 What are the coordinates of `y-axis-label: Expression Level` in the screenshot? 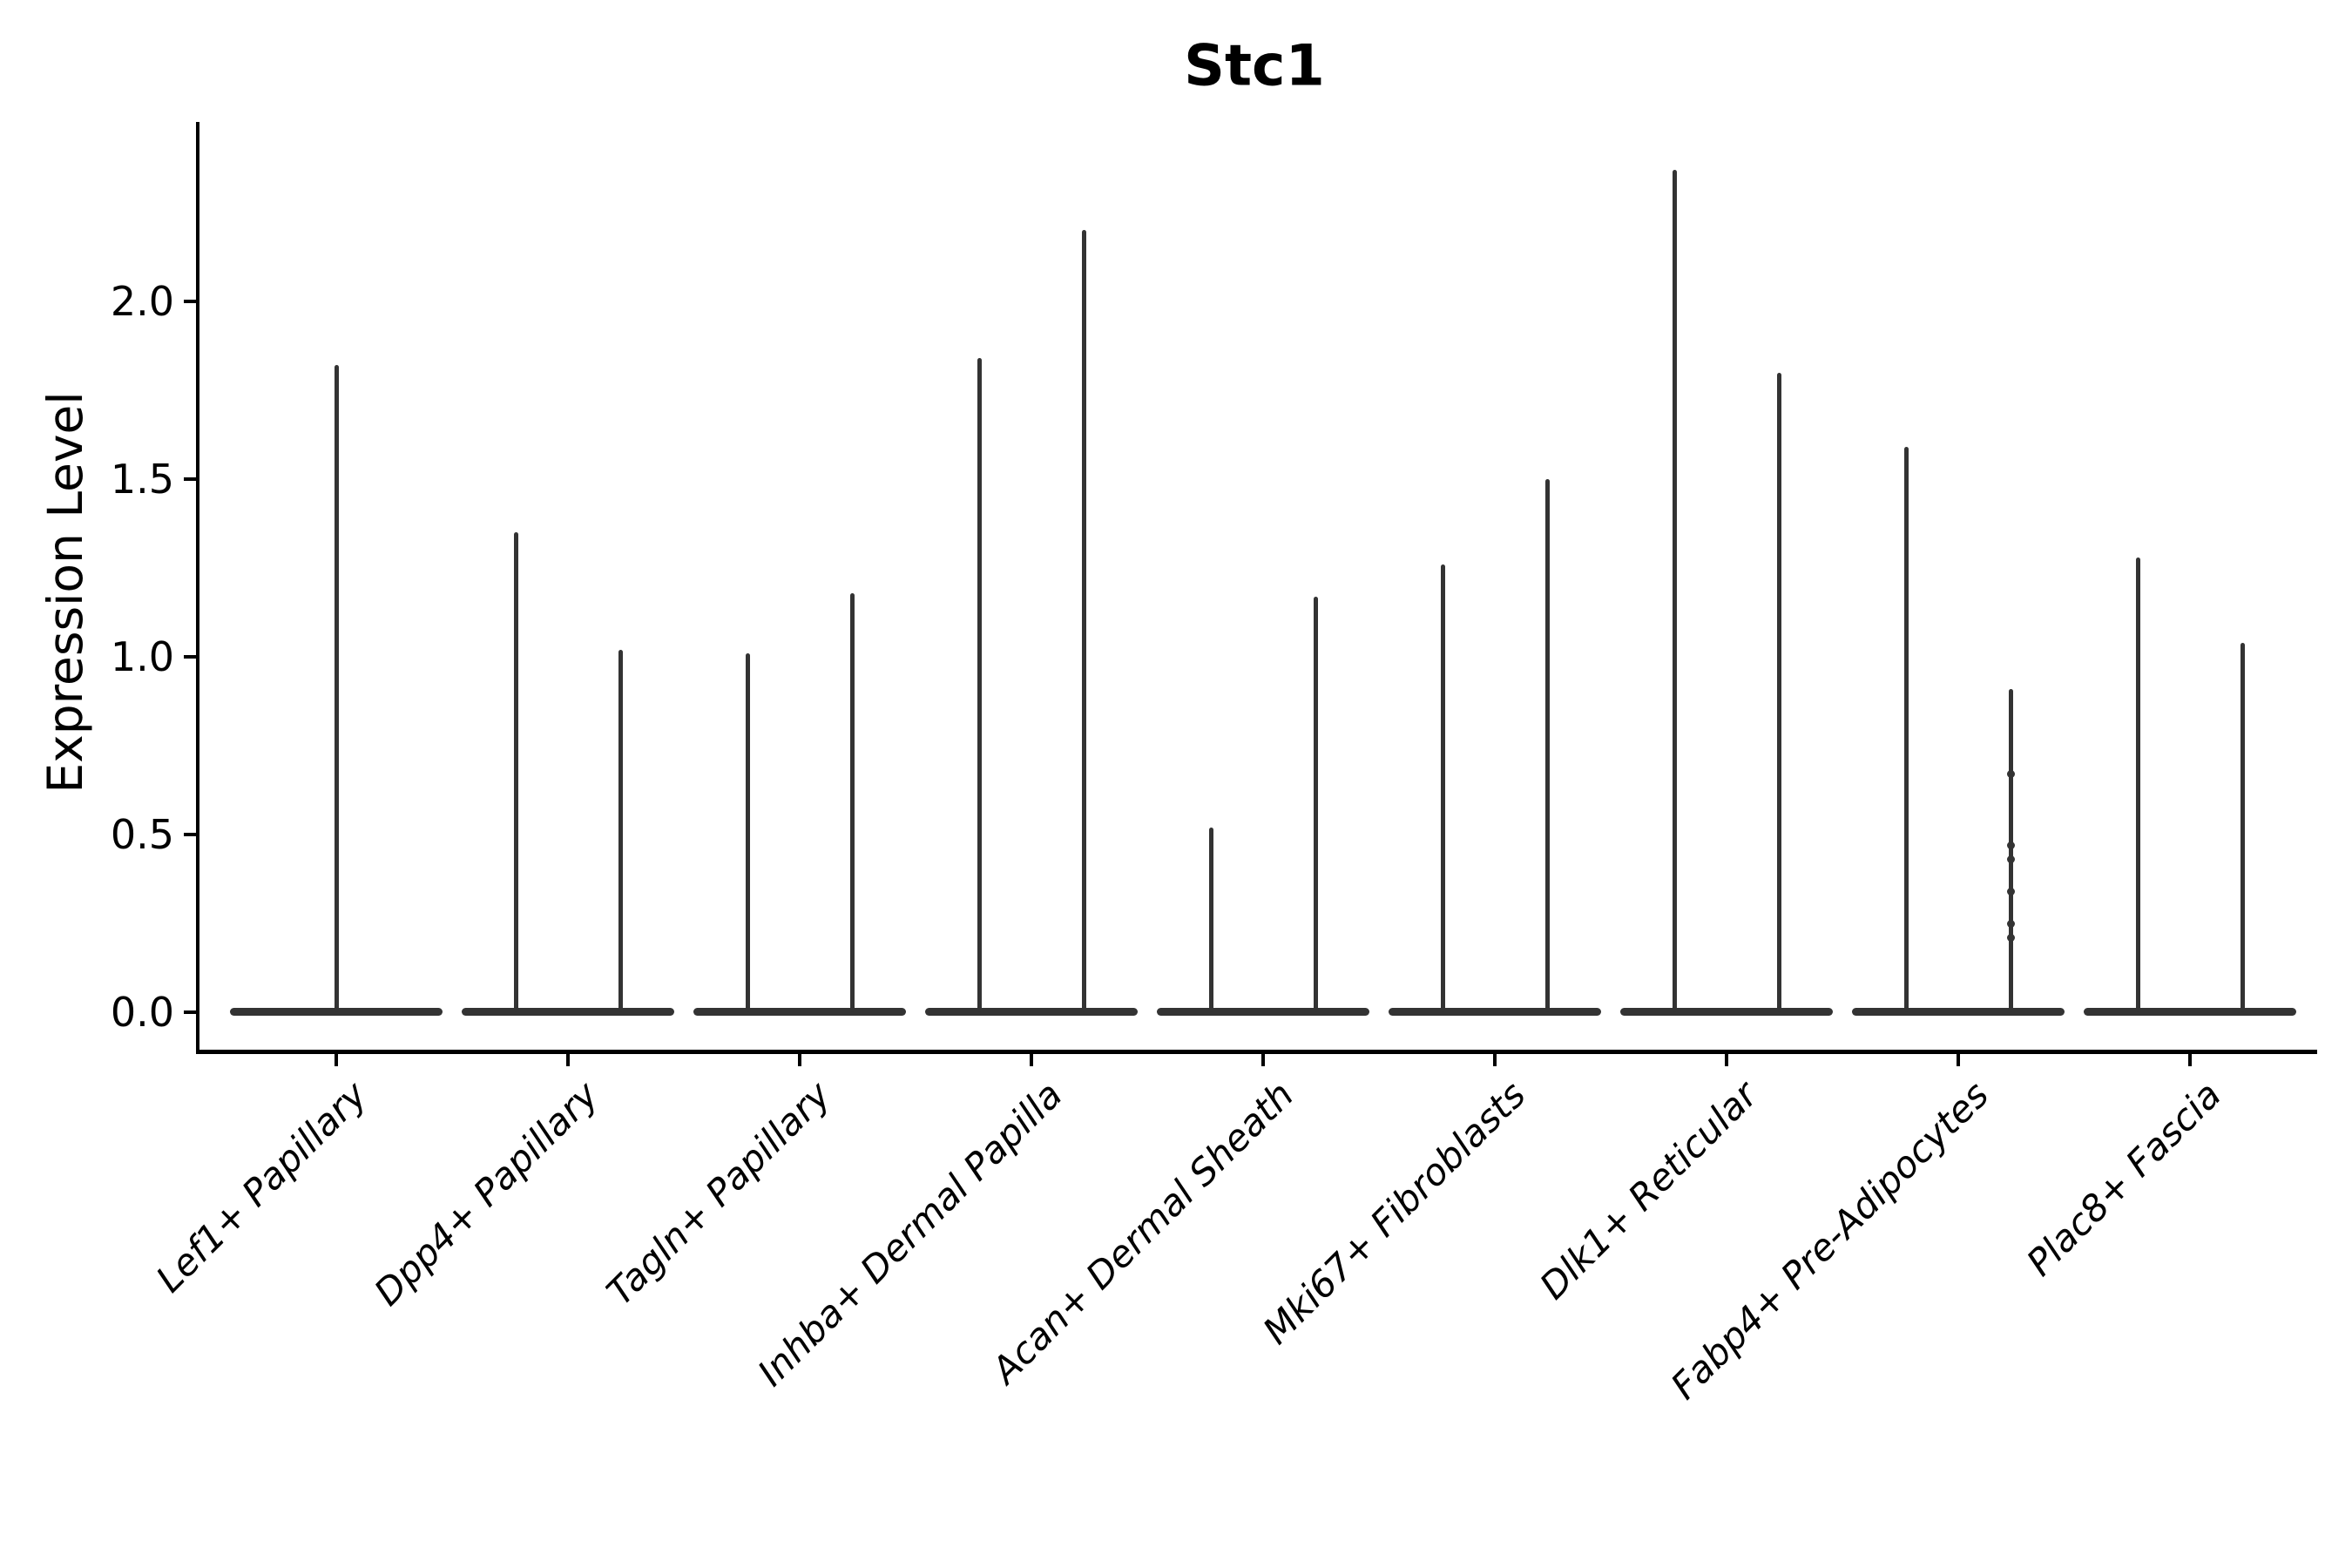 It's located at (65, 592).